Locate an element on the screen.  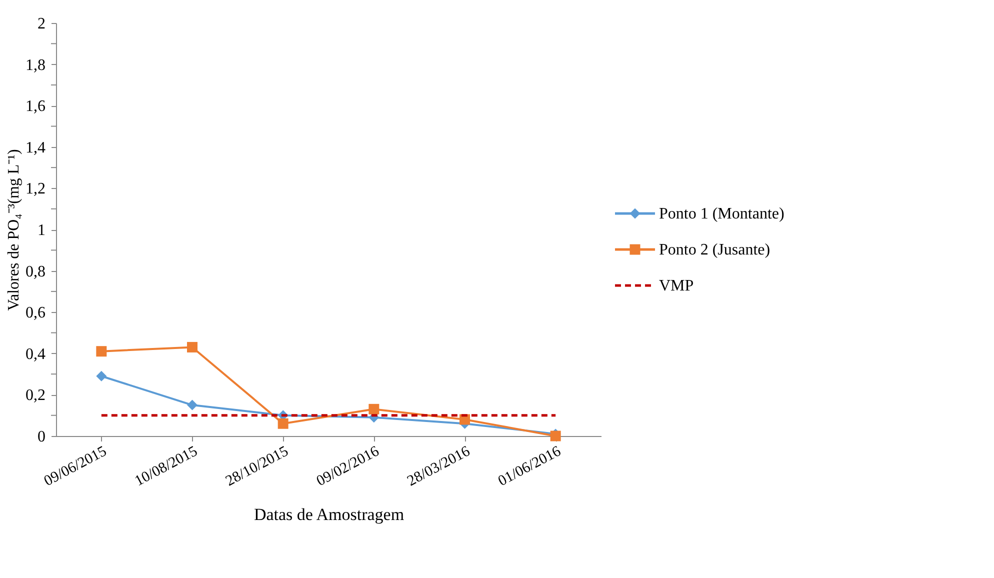
y-tick-label: 2 is located at coordinates (42, 24).